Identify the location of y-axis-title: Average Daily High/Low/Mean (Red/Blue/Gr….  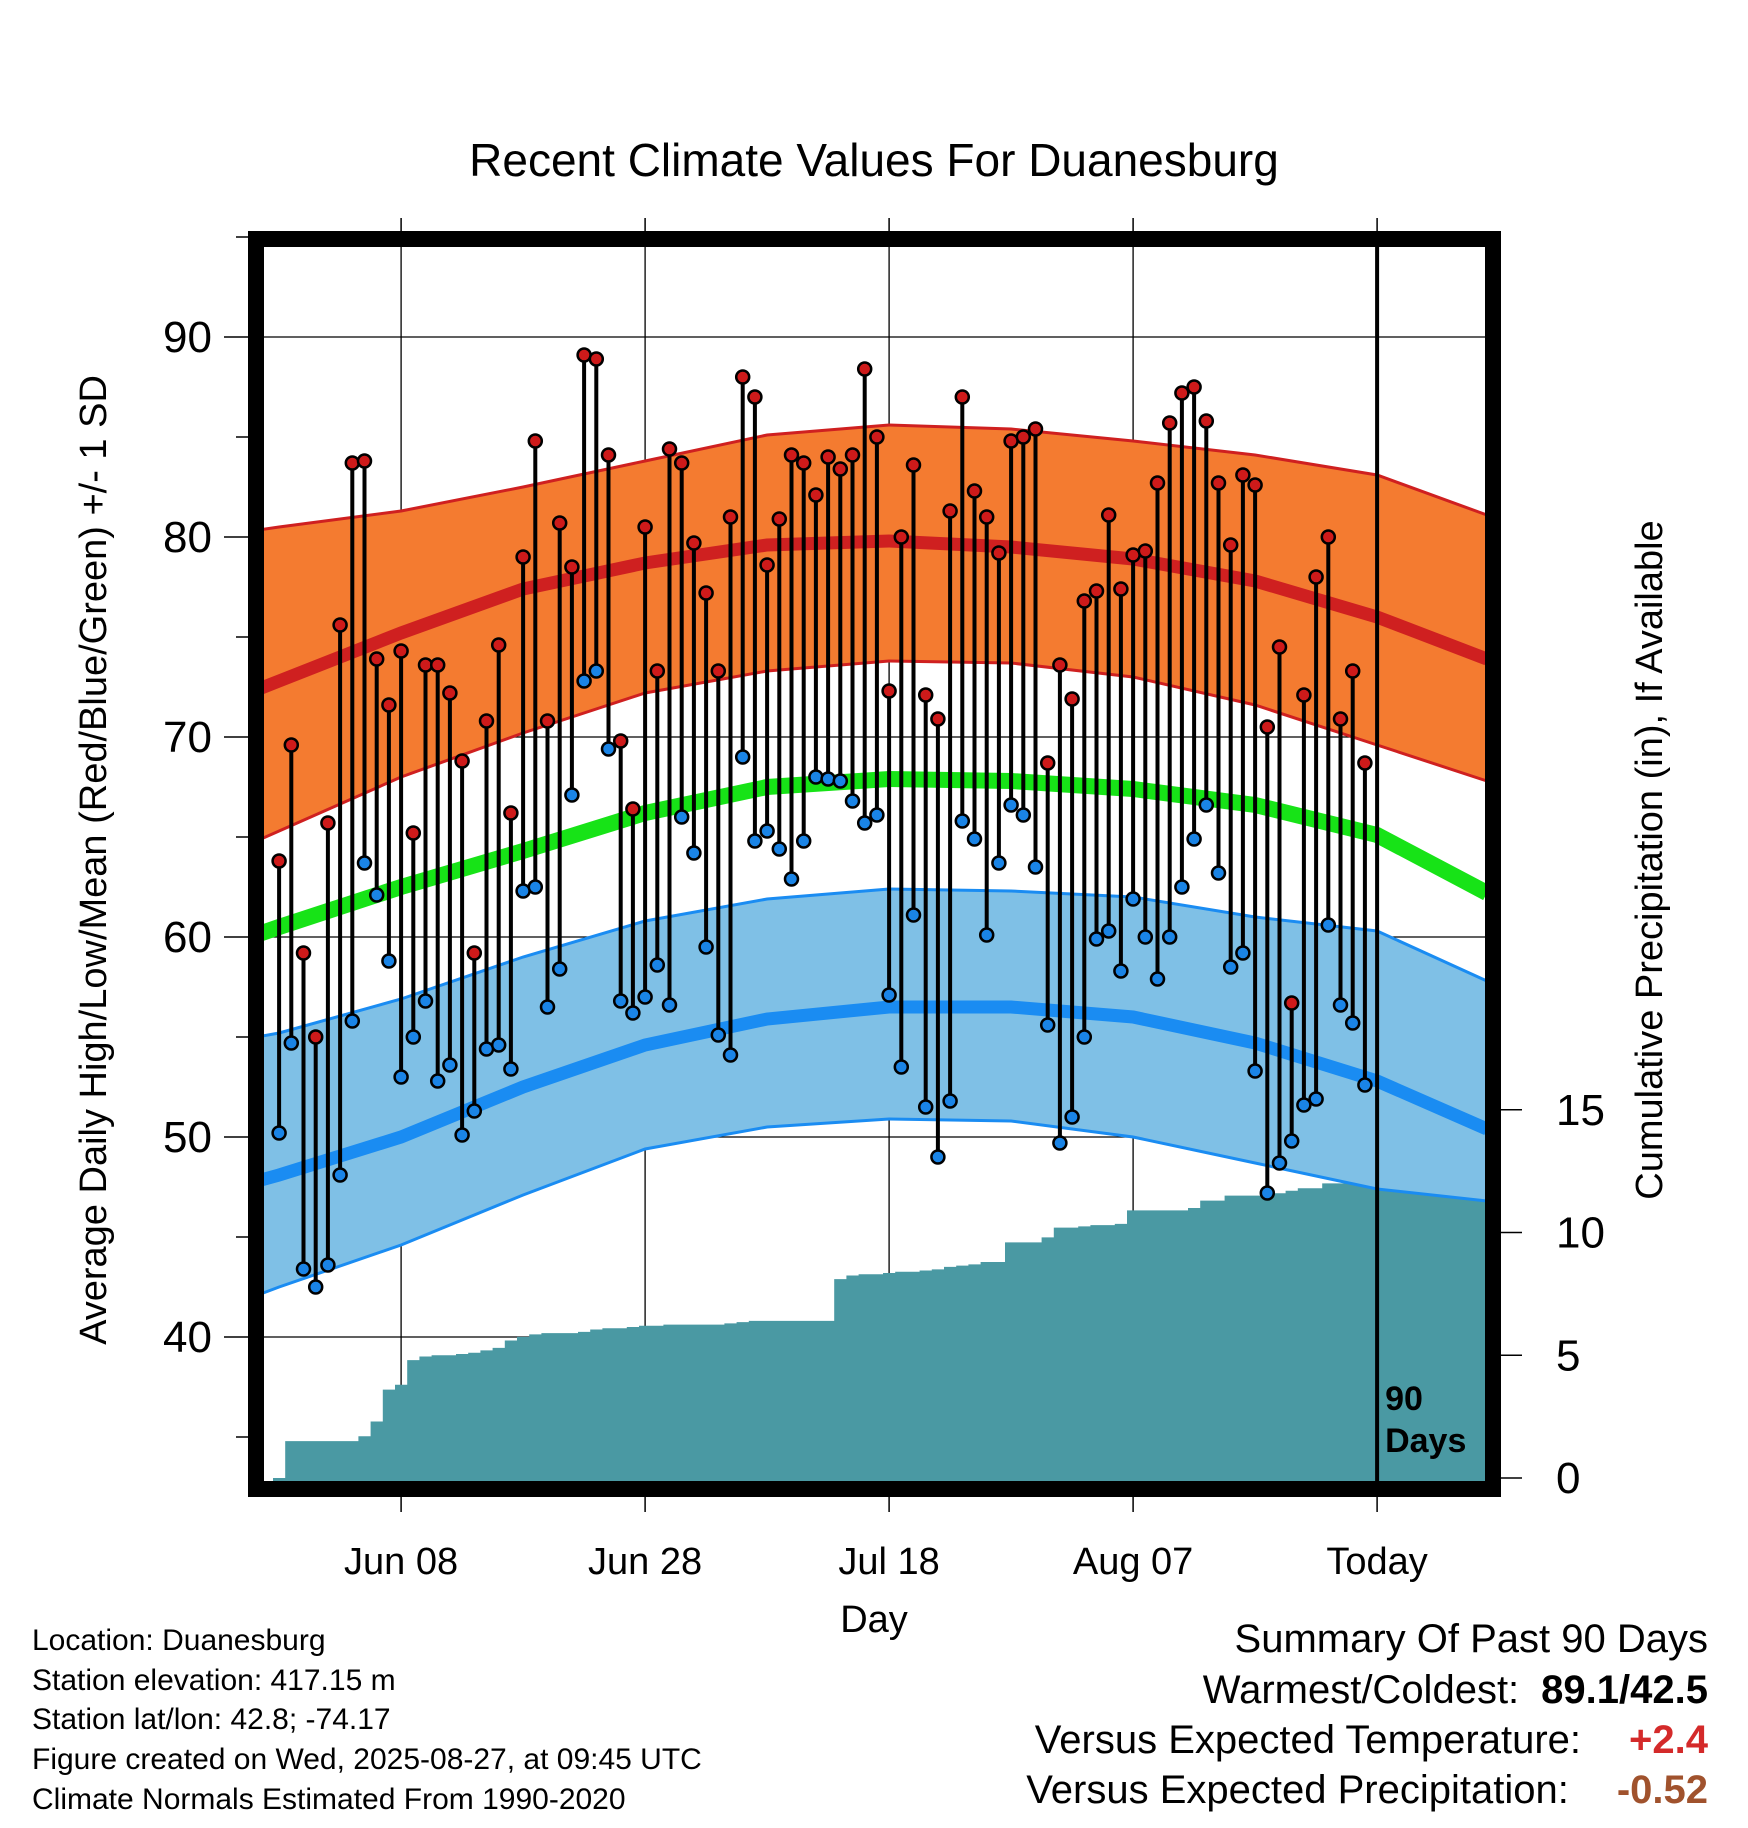
(94, 860).